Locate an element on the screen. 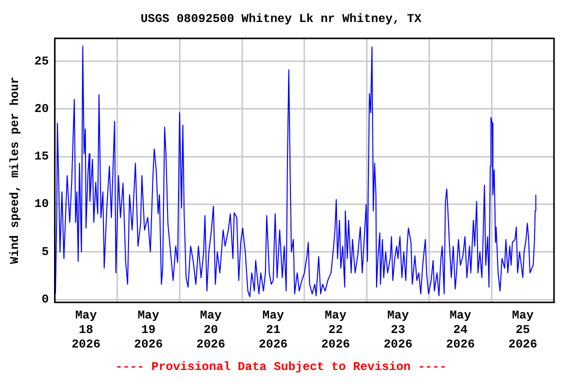  y-tick-label: 5 is located at coordinates (45, 251).